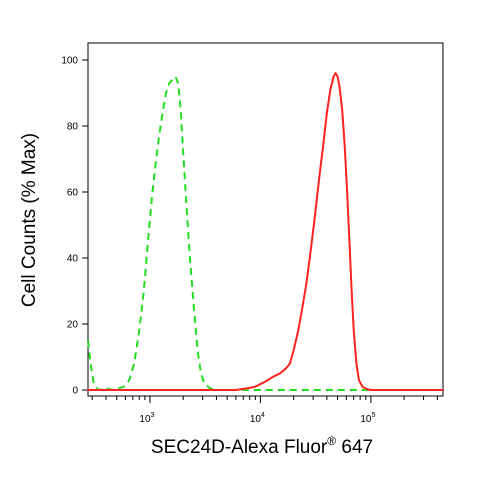 The height and width of the screenshot is (500, 500). I want to click on x-axis-label-superscript: ®, so click(331, 441).